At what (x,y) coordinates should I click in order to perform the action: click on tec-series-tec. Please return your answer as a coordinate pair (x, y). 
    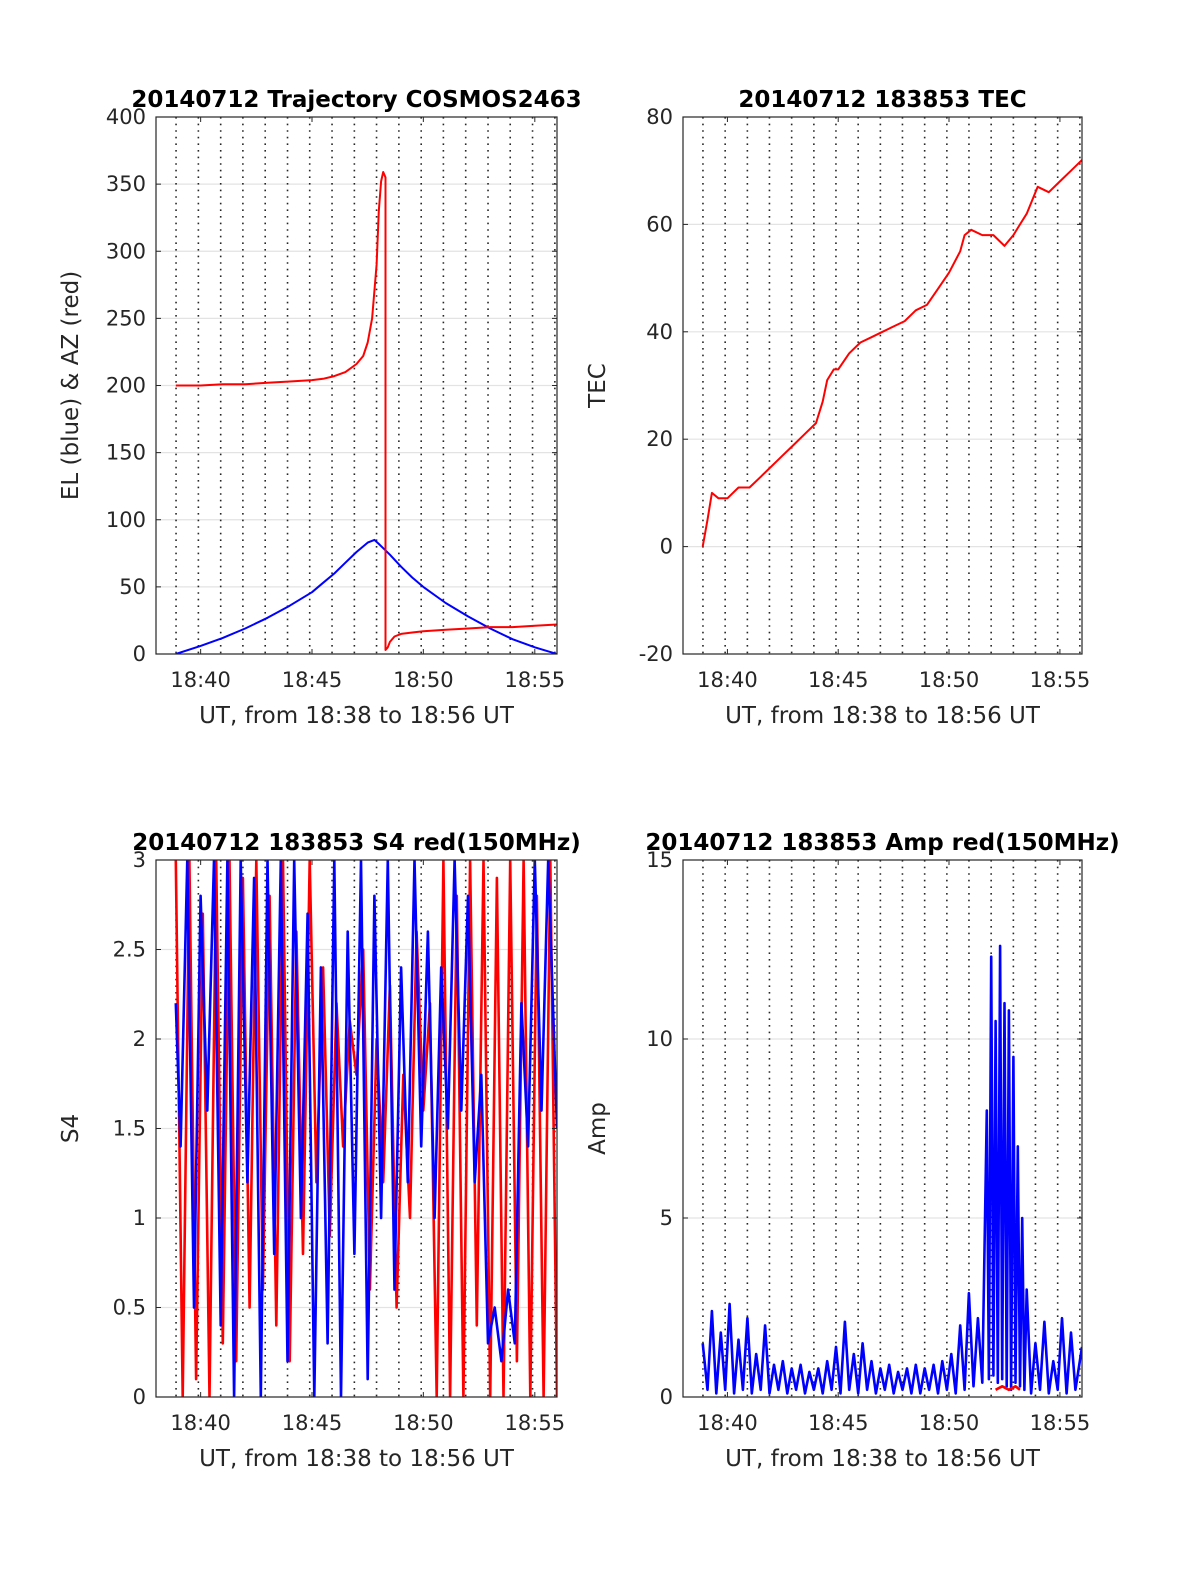
    Looking at the image, I should click on (891, 353).